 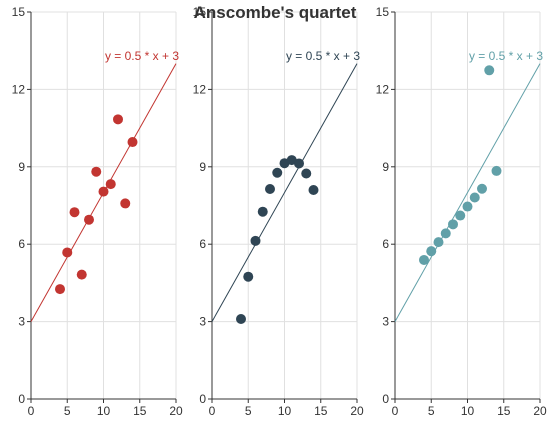 I want to click on chart-title: Anscombe's quartet, so click(x=275, y=12).